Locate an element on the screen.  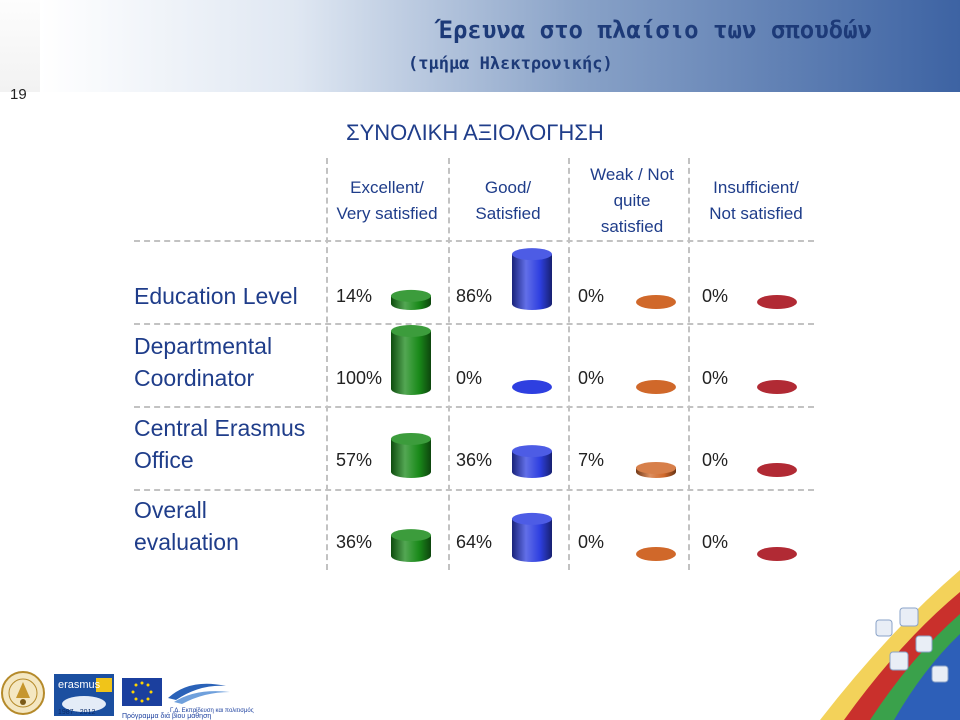
value-label: 64% is located at coordinates (474, 542).